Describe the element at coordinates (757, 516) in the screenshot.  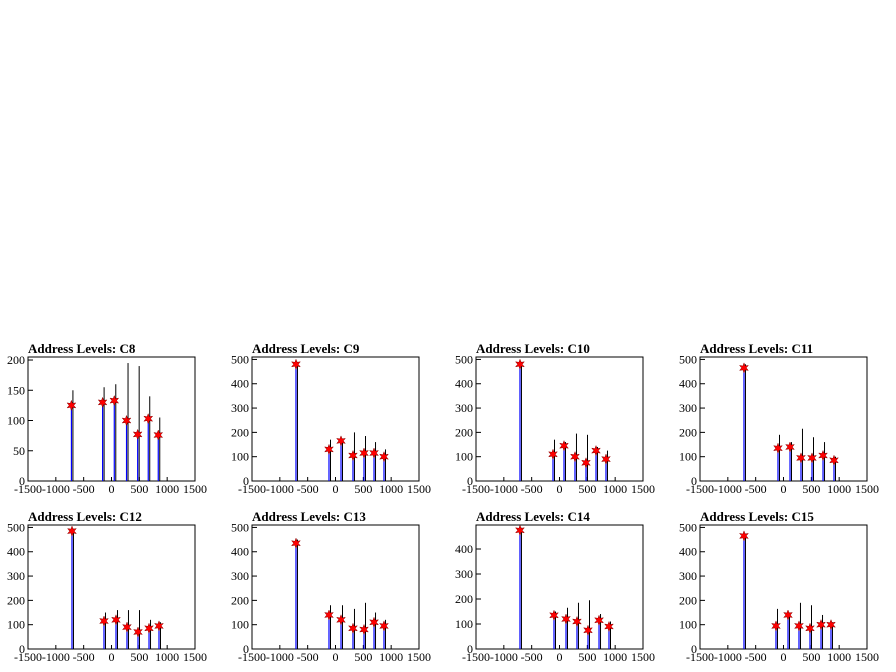
I see `chart-title: Address Levels: C15` at that location.